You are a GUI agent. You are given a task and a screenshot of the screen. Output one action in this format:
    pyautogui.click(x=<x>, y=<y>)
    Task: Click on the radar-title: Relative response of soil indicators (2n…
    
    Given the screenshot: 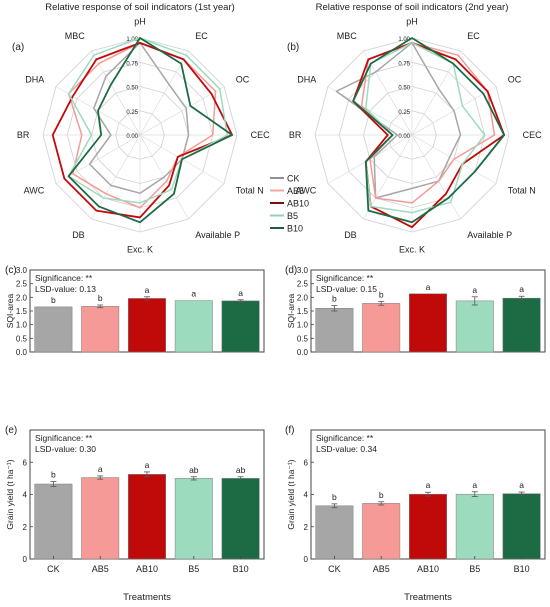 What is the action you would take?
    pyautogui.click(x=412, y=7)
    